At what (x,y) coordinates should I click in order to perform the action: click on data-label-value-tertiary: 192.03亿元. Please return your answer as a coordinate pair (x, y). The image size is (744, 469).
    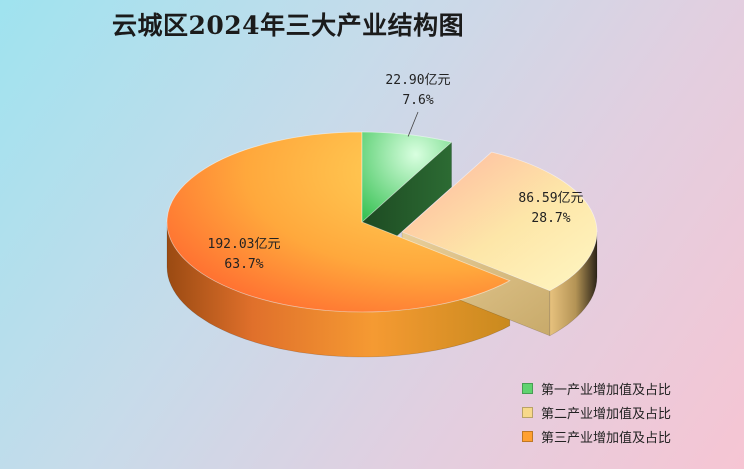
    Looking at the image, I should click on (244, 244).